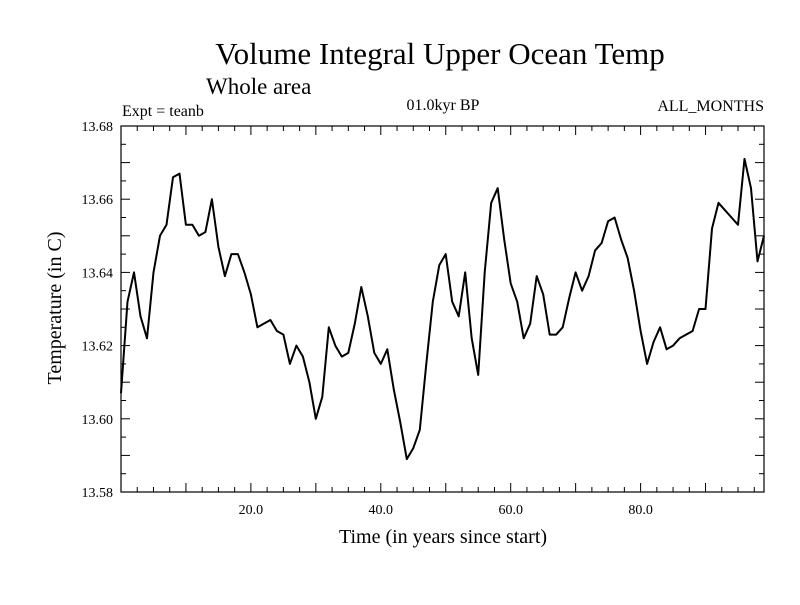  What do you see at coordinates (443, 105) in the screenshot?
I see `period-label: 01.0kyr BP` at bounding box center [443, 105].